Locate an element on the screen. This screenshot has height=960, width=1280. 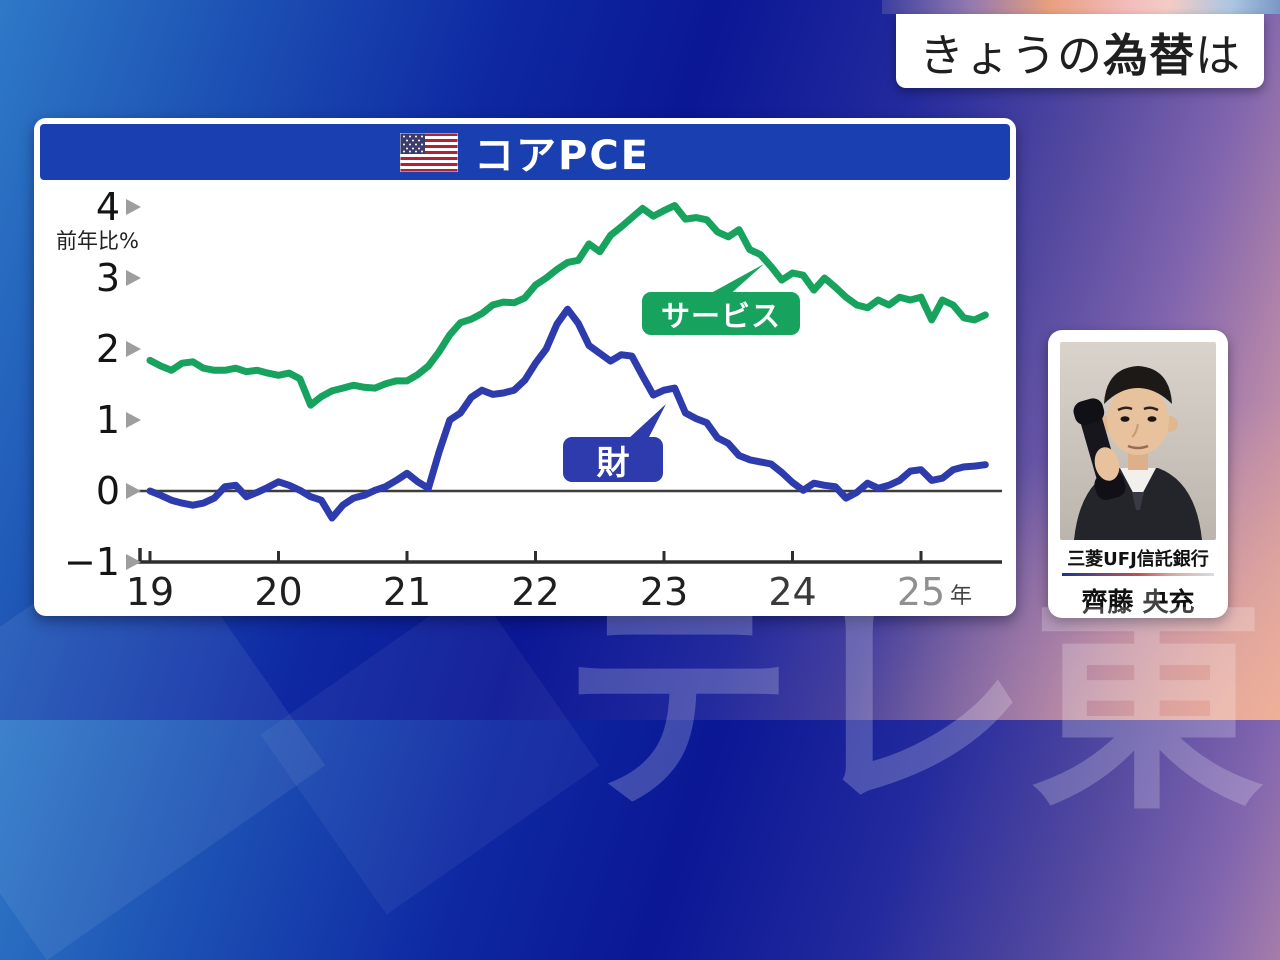
services-label: サービス is located at coordinates (721, 313).